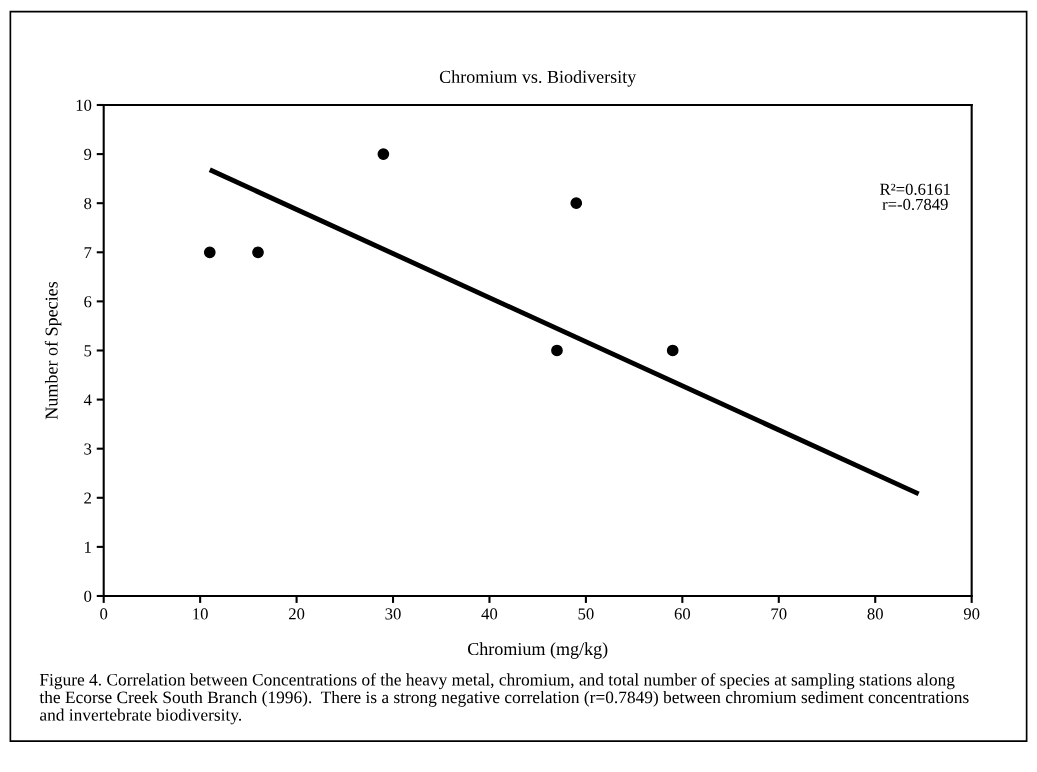 The width and height of the screenshot is (1037, 772). I want to click on y-tick-label: 10, so click(84, 105).